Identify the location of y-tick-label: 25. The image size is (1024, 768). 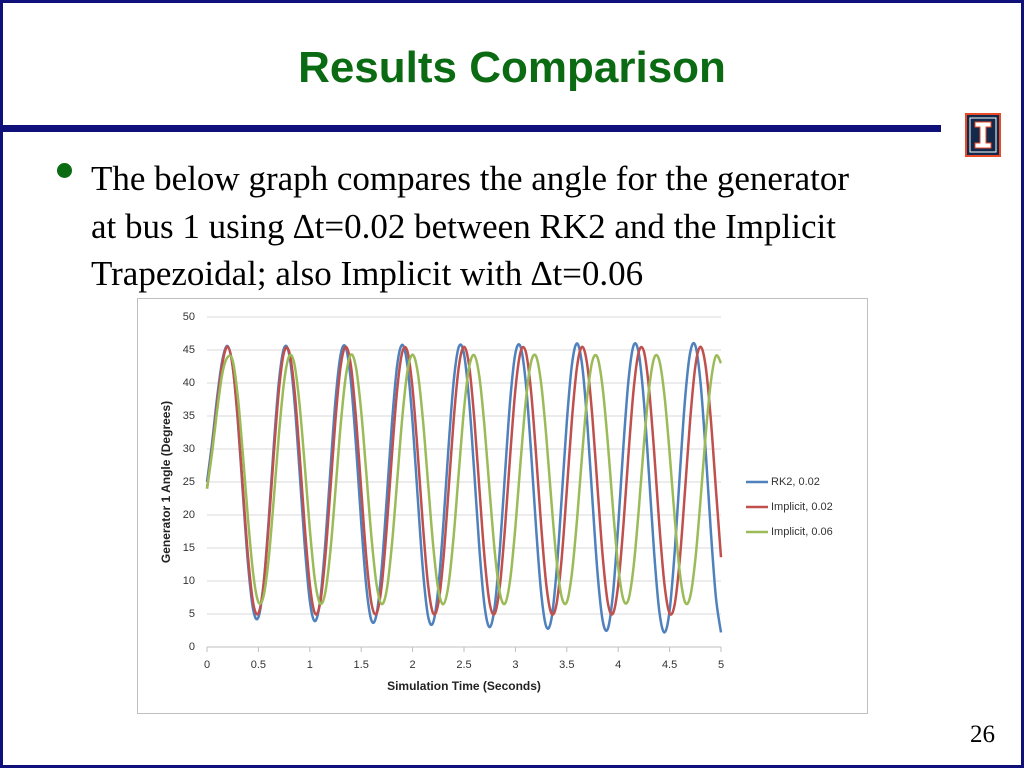
(189, 482).